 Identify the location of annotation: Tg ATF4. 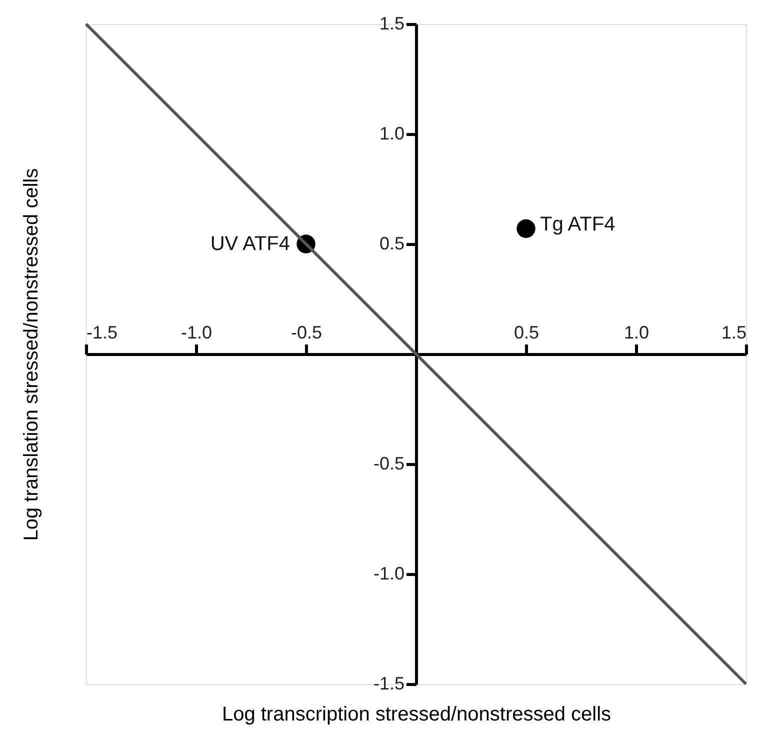
(578, 225).